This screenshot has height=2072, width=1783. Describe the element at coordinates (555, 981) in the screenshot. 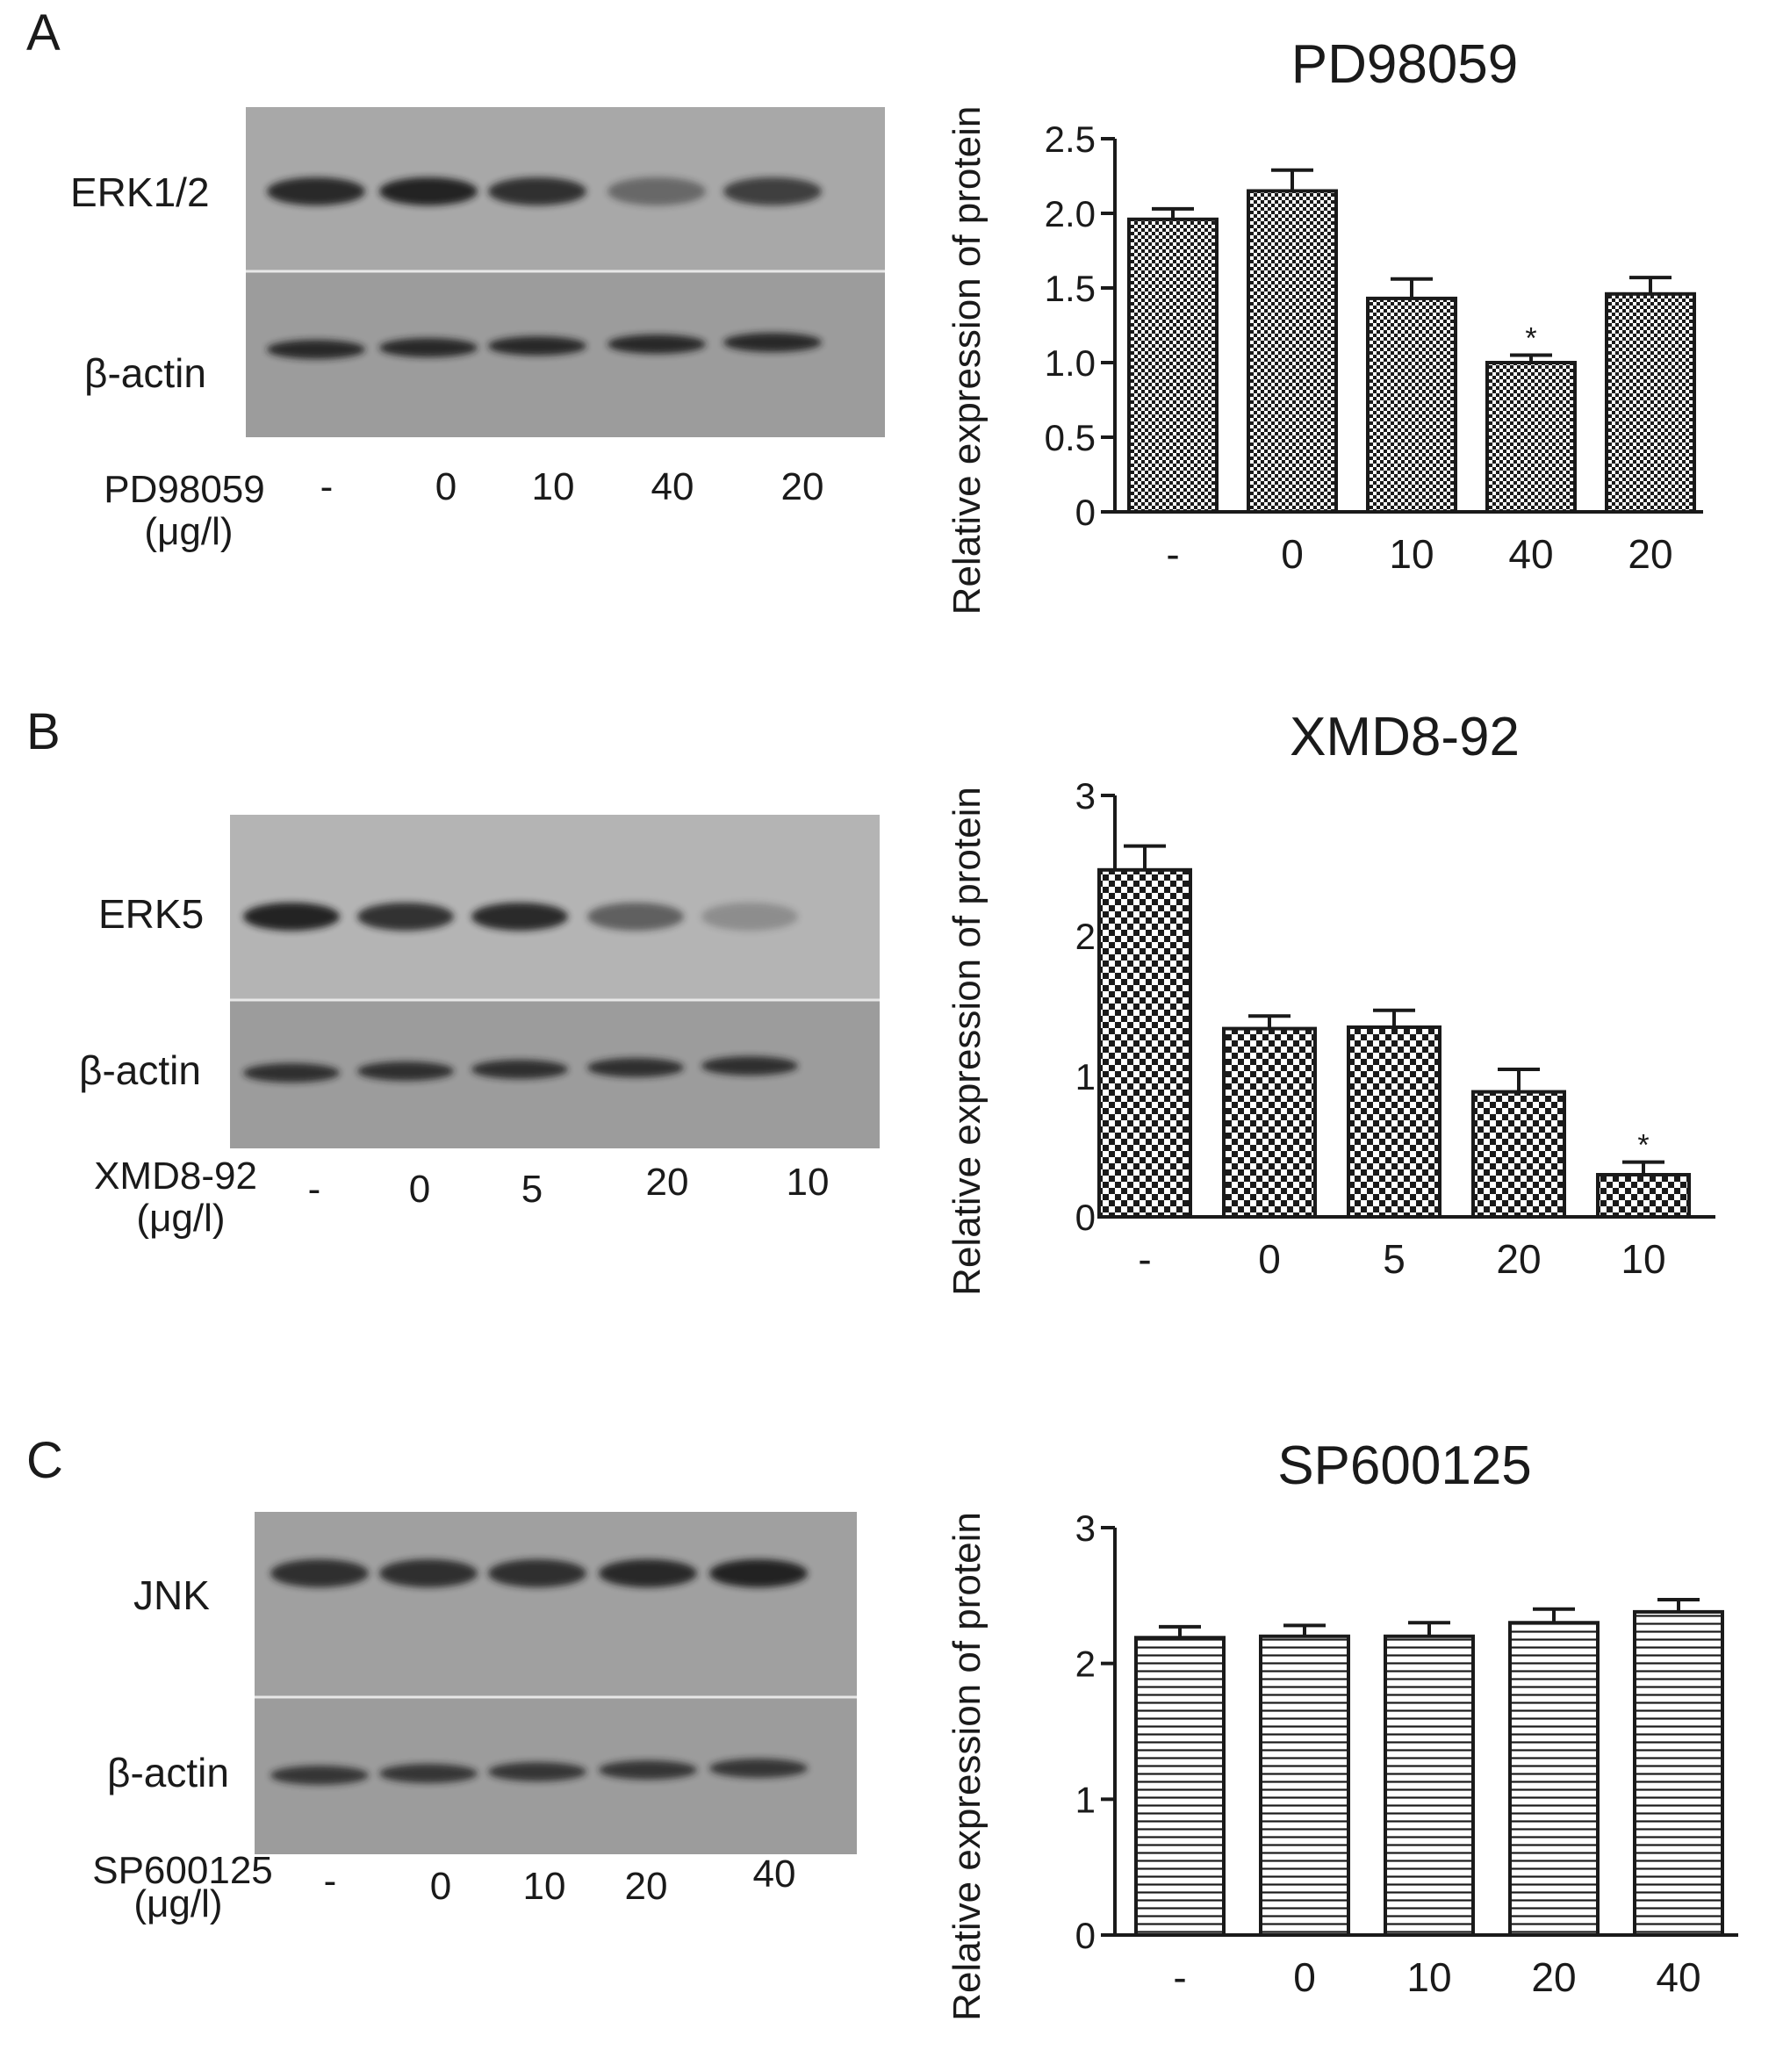

I see `western-blot-b` at that location.